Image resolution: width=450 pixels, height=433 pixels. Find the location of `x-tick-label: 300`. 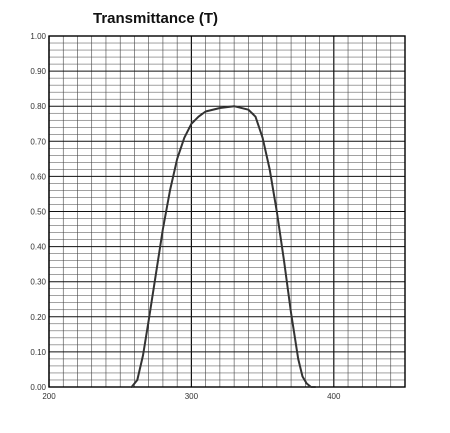

x-tick-label: 300 is located at coordinates (192, 396).